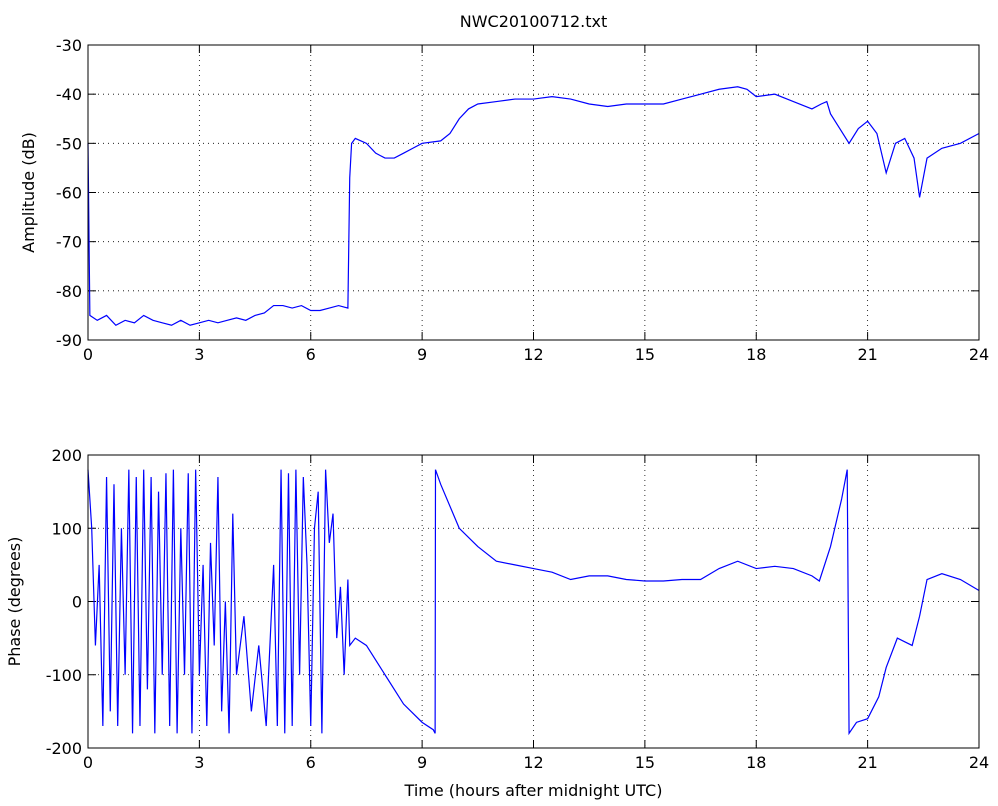  What do you see at coordinates (534, 21) in the screenshot?
I see `chart-title: NWC20100712.txt` at bounding box center [534, 21].